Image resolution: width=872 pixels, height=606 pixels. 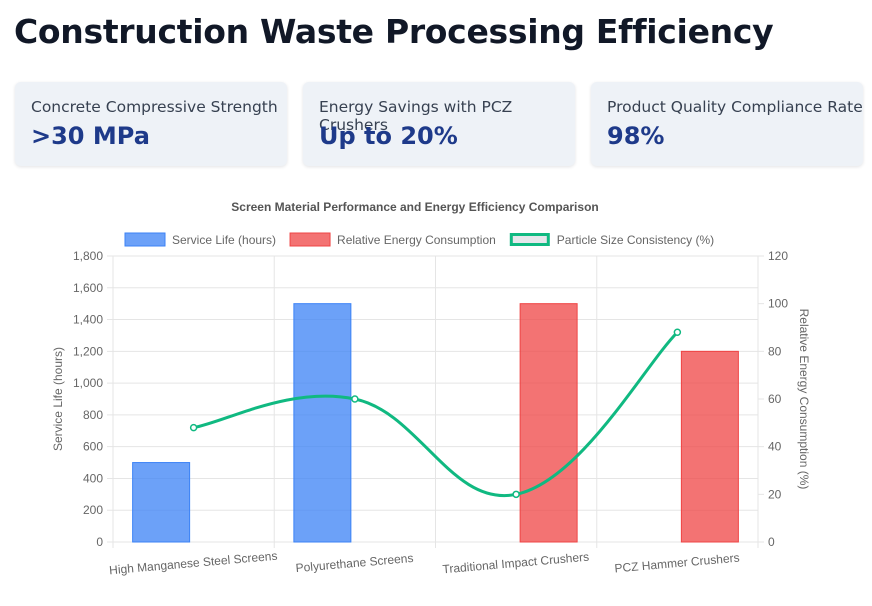 What do you see at coordinates (516, 563) in the screenshot?
I see `x-tick-label: Traditional Impact Crushers` at bounding box center [516, 563].